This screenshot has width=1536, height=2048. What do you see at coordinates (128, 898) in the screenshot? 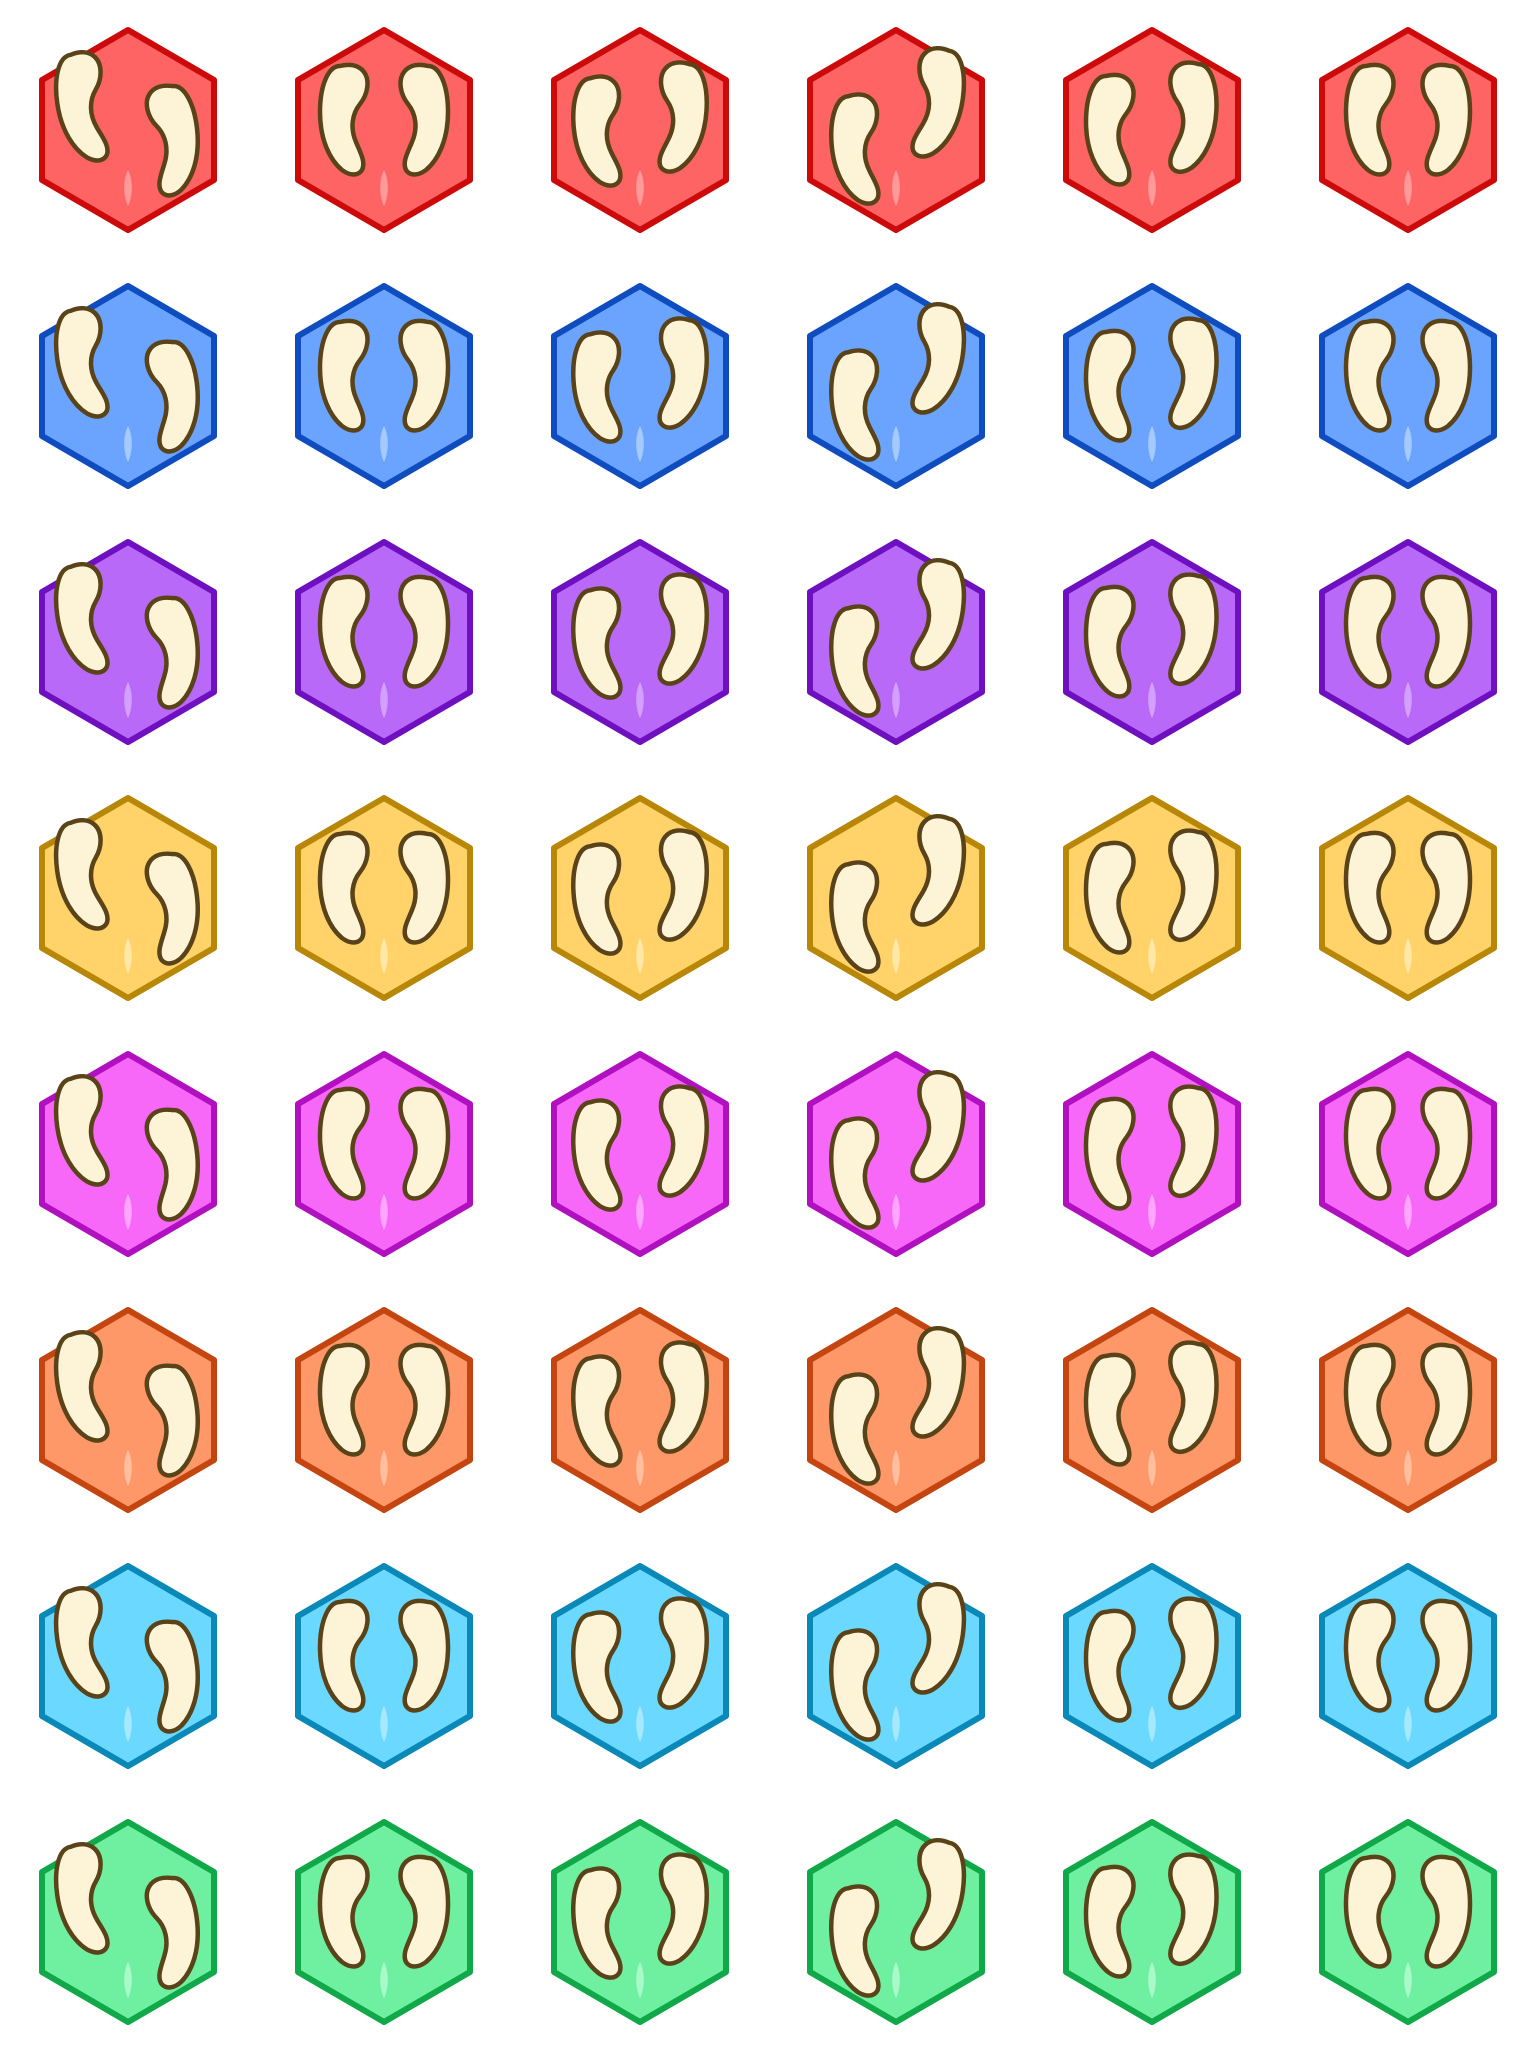
I see `hoof-tile-yellow-spread-left` at bounding box center [128, 898].